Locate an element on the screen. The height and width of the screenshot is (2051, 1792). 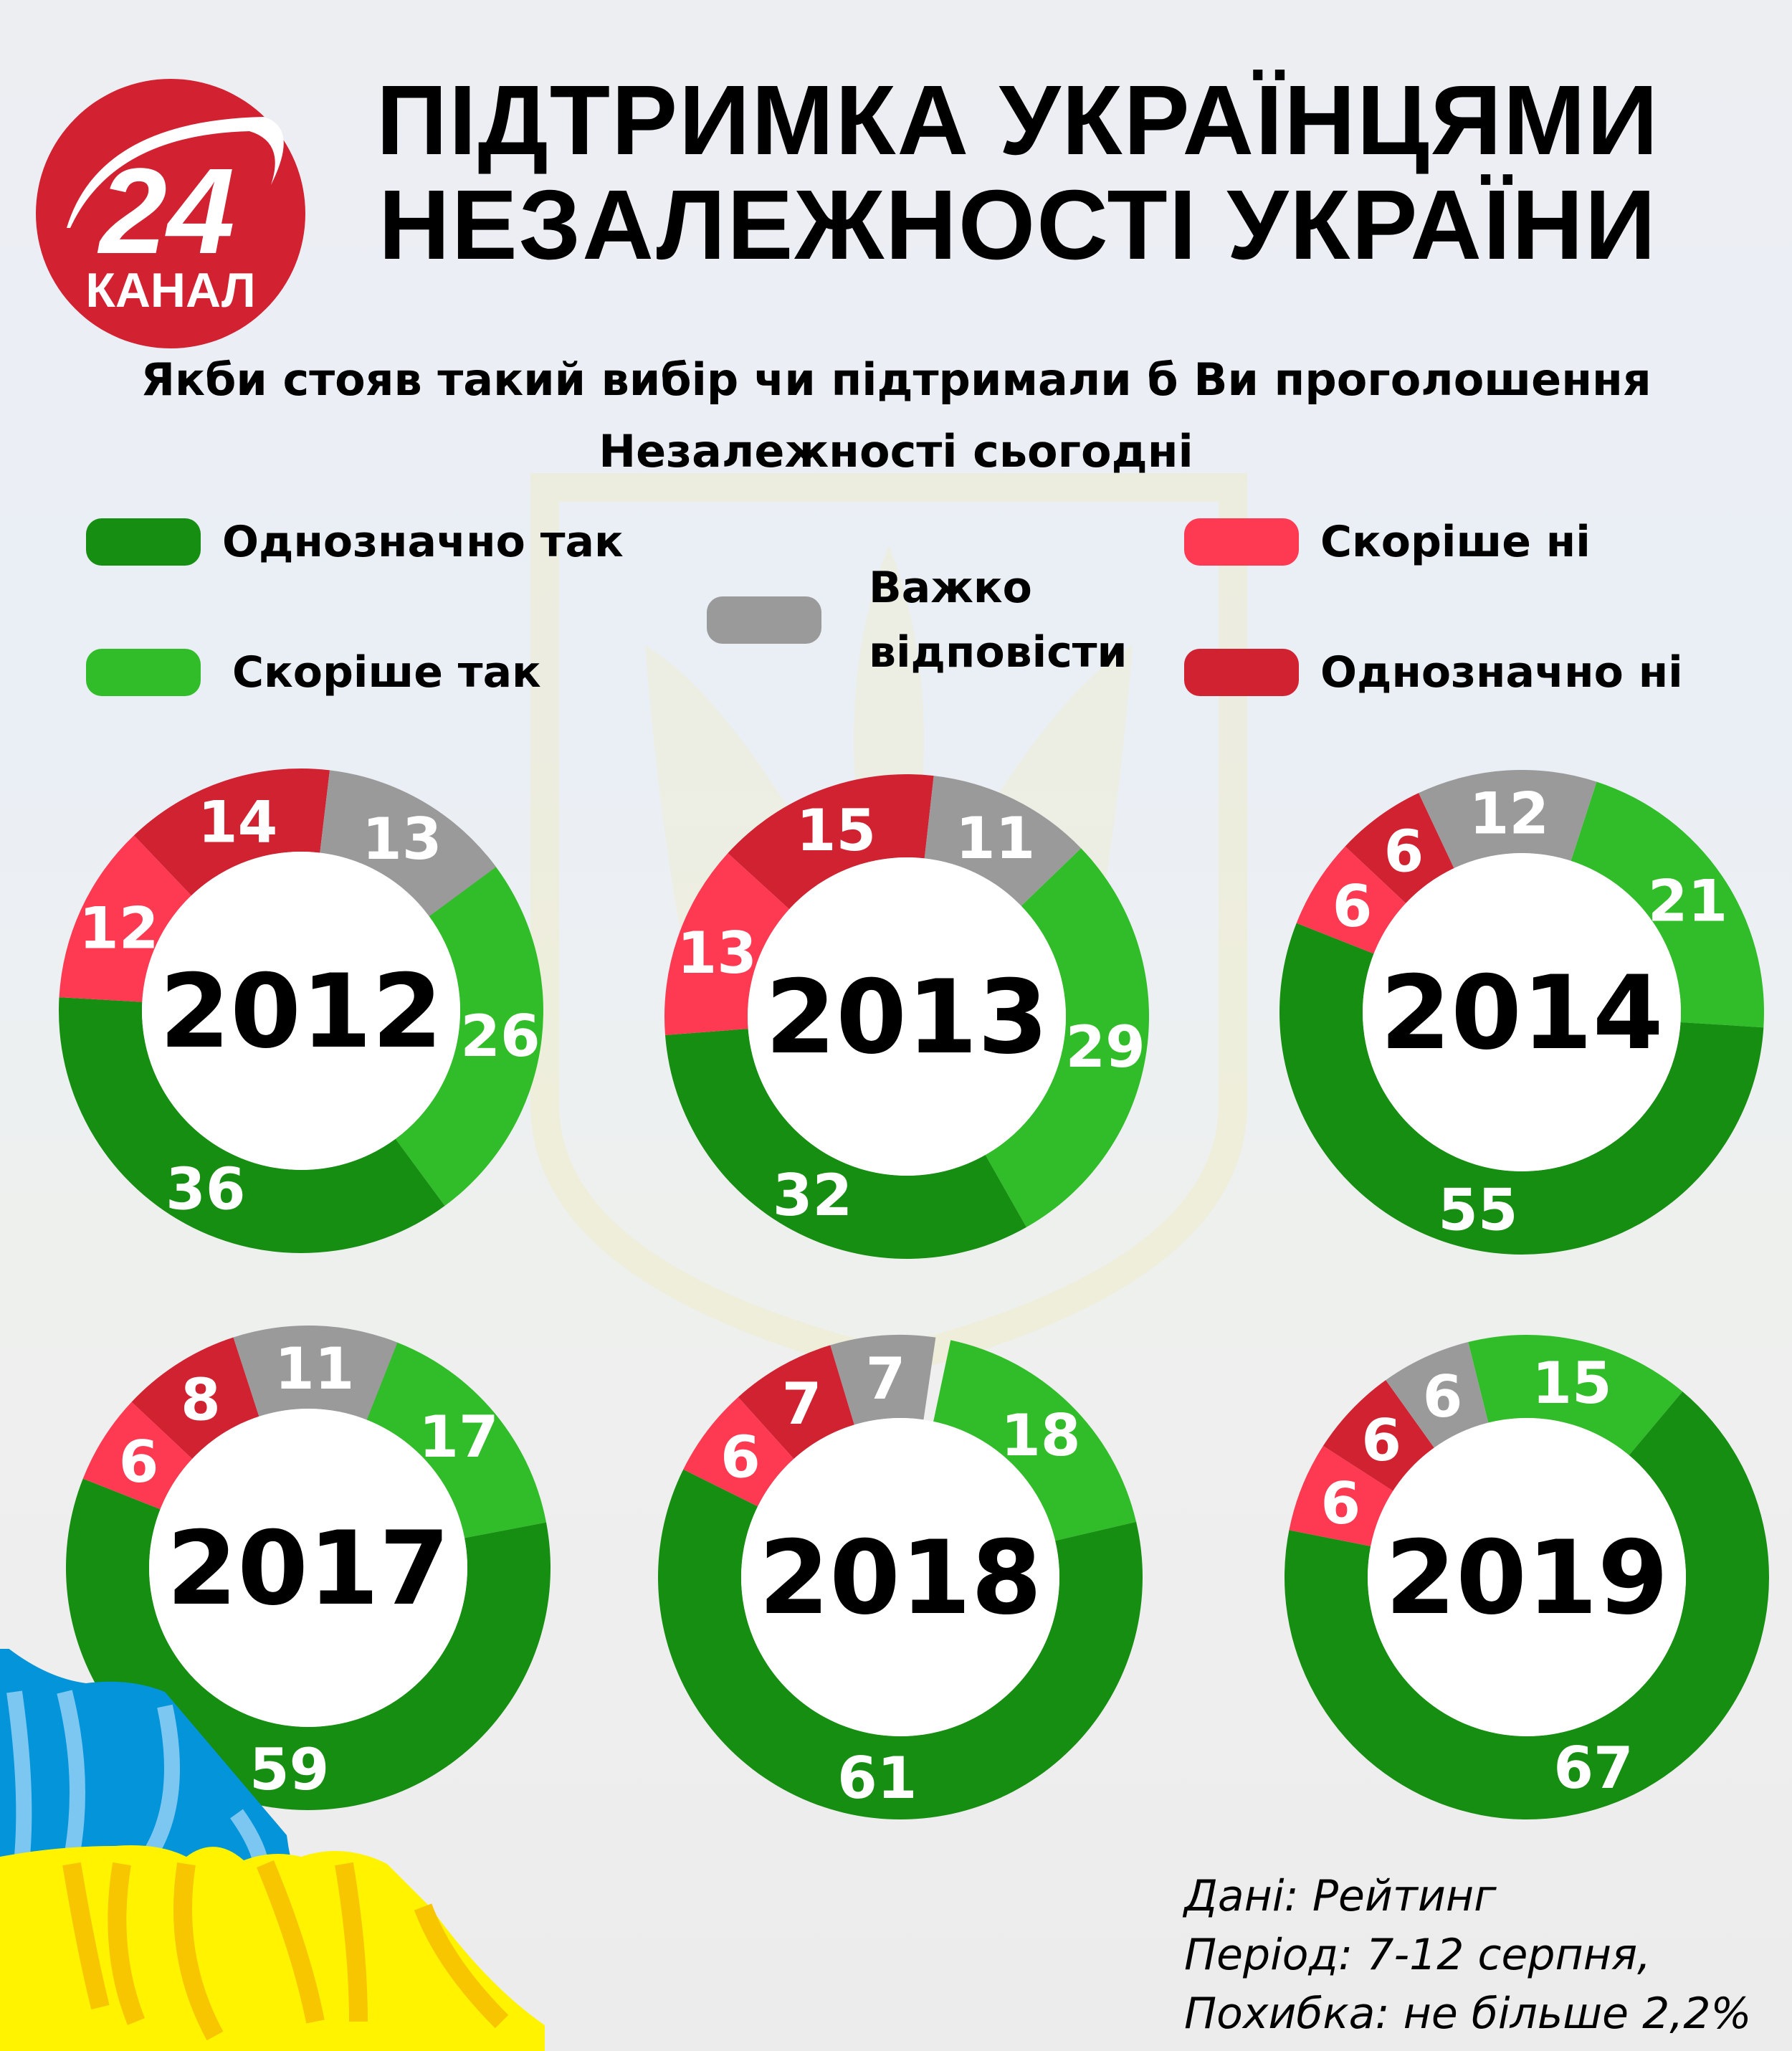
ukrainian-flag-icon is located at coordinates (272, 1850).